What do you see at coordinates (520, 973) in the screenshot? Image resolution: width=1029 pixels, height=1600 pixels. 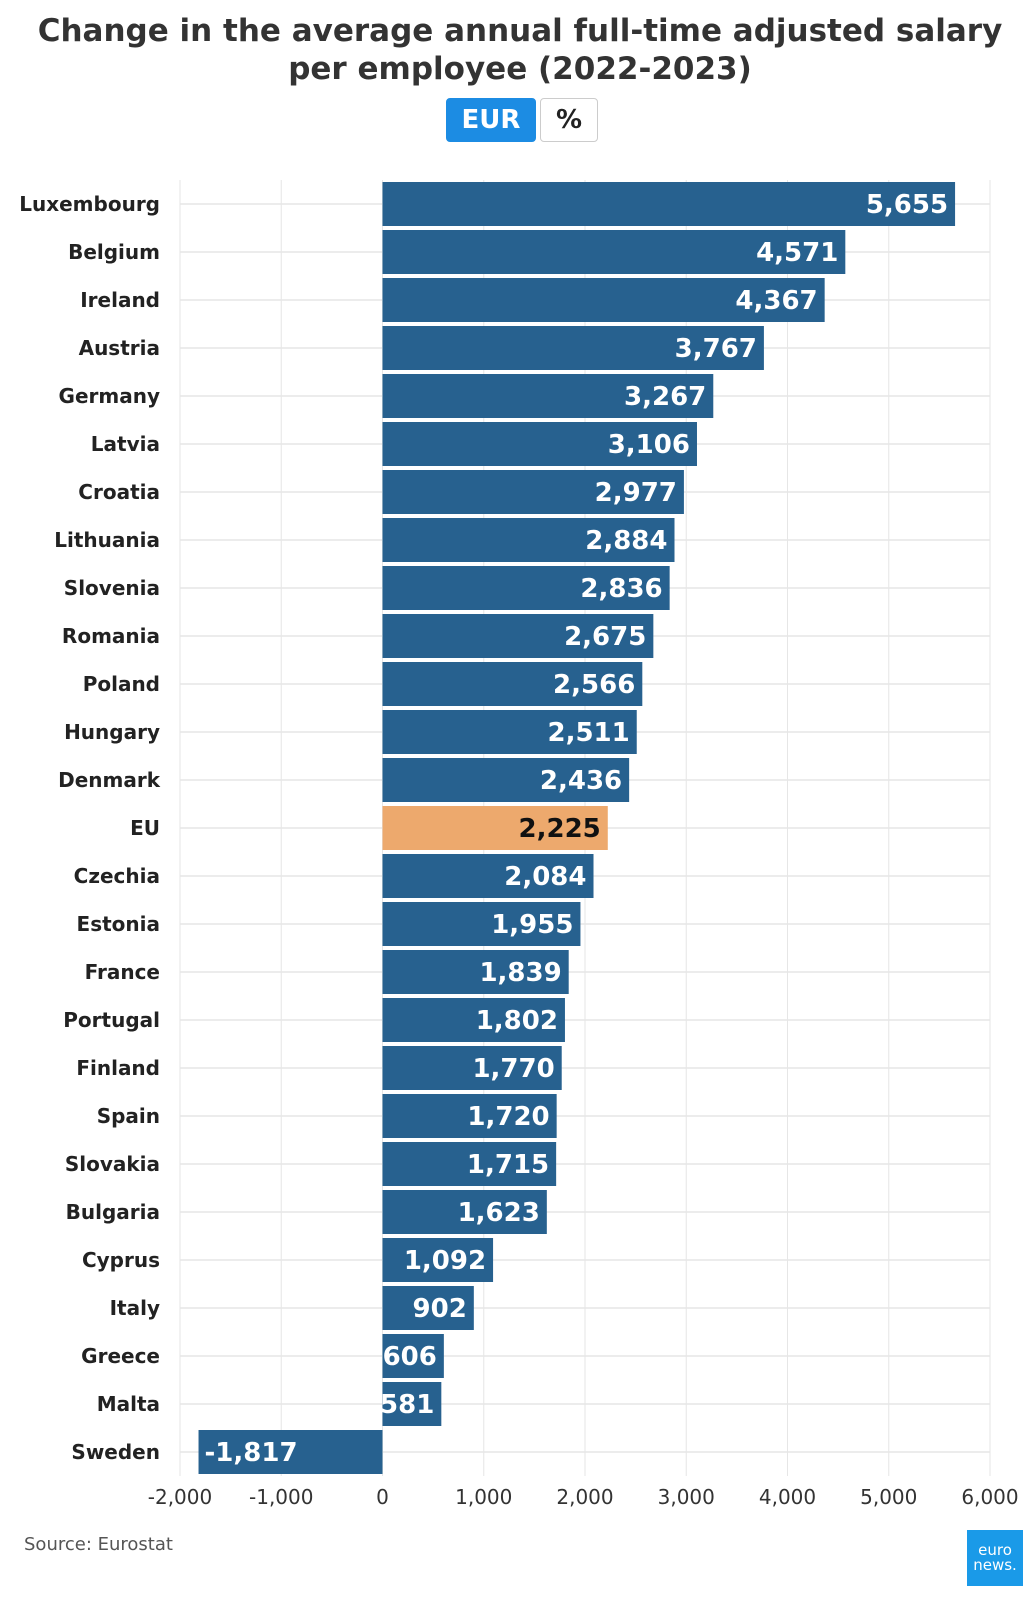 I see `value-label: 1,839` at bounding box center [520, 973].